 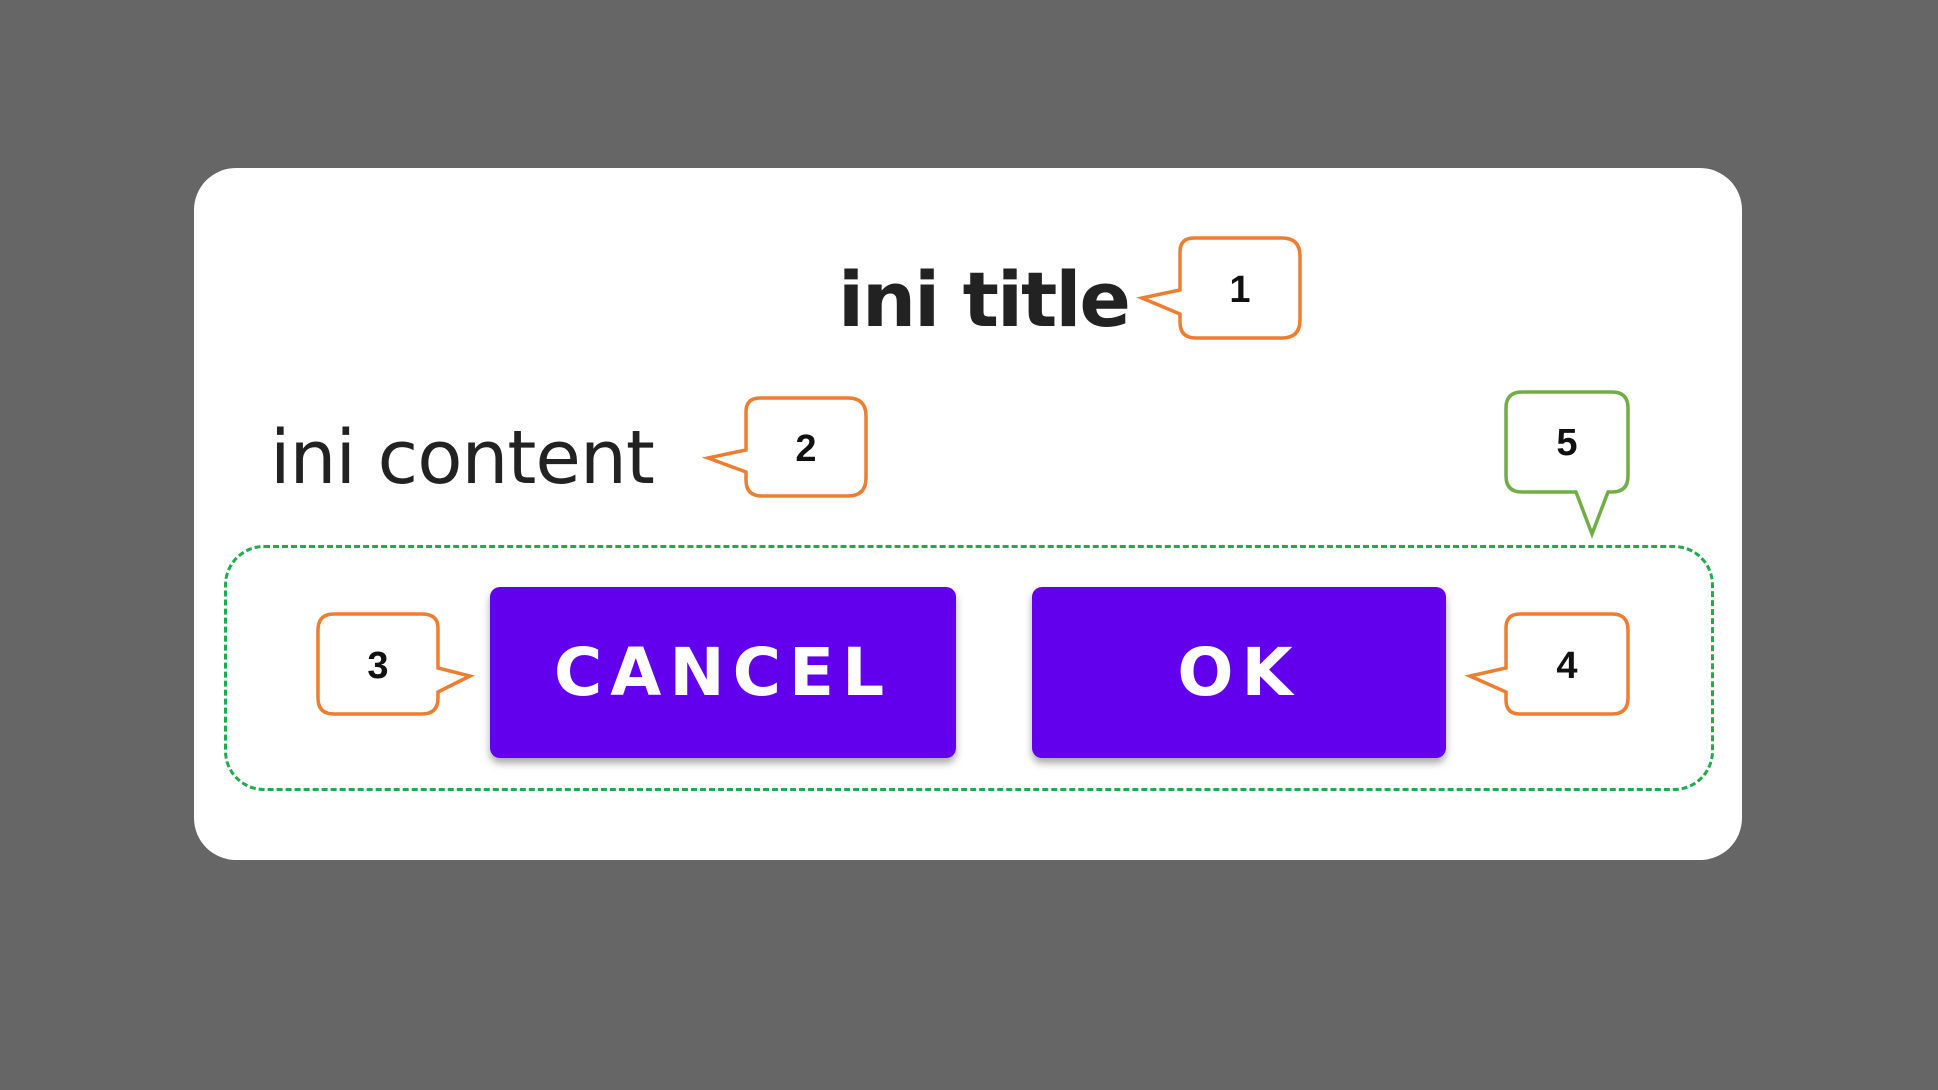 I want to click on callout-5-number: 5, so click(x=1567, y=443).